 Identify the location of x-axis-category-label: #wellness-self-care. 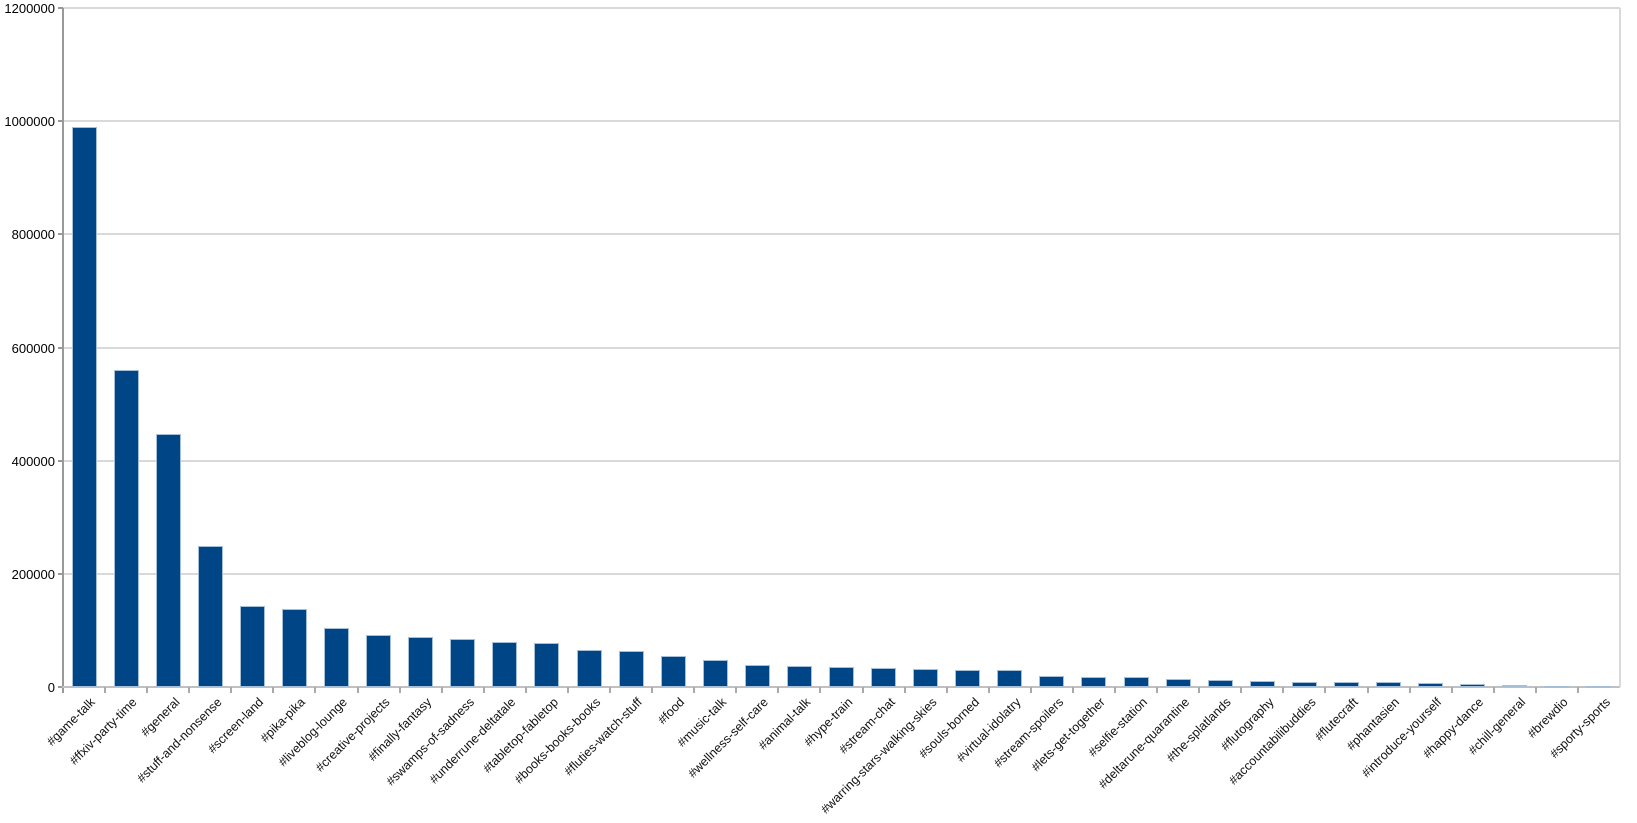
(728, 738).